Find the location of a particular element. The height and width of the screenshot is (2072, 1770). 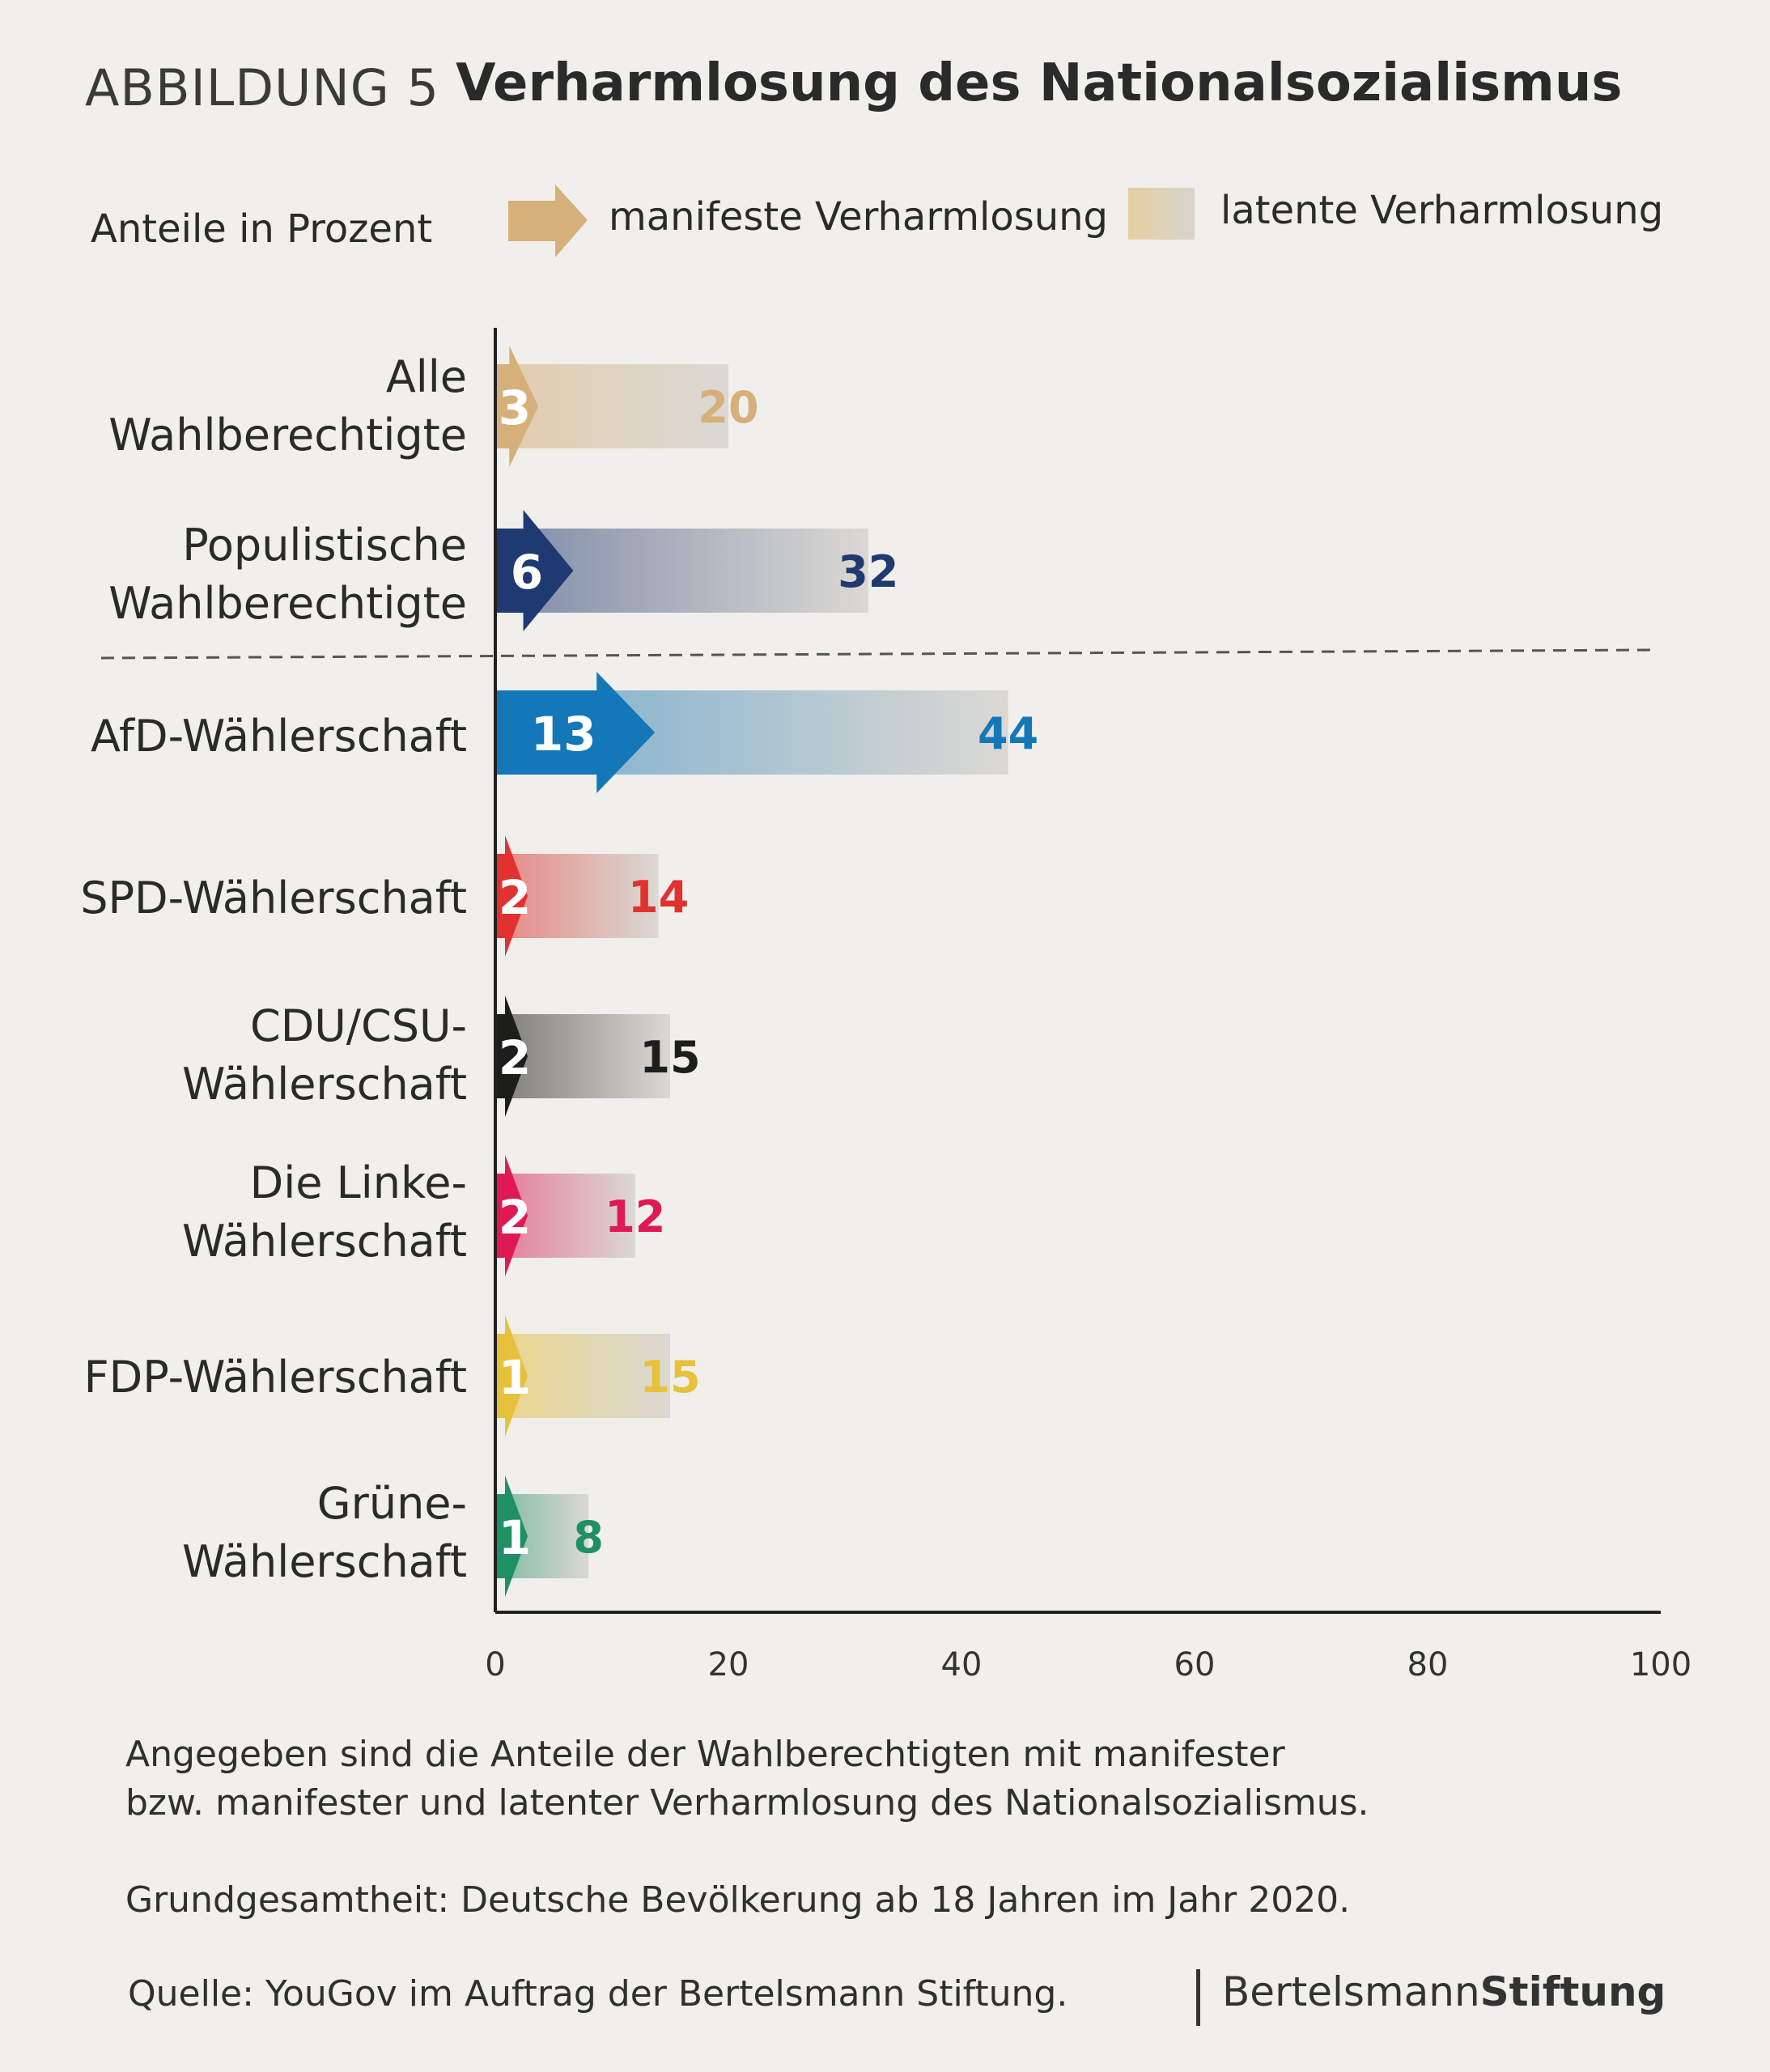

x-tick-label: 60 is located at coordinates (1195, 1665).